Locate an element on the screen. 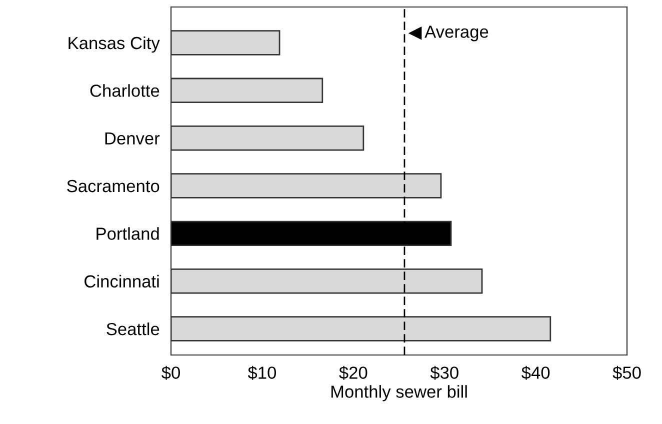  x-tick-label: $20 is located at coordinates (353, 373).